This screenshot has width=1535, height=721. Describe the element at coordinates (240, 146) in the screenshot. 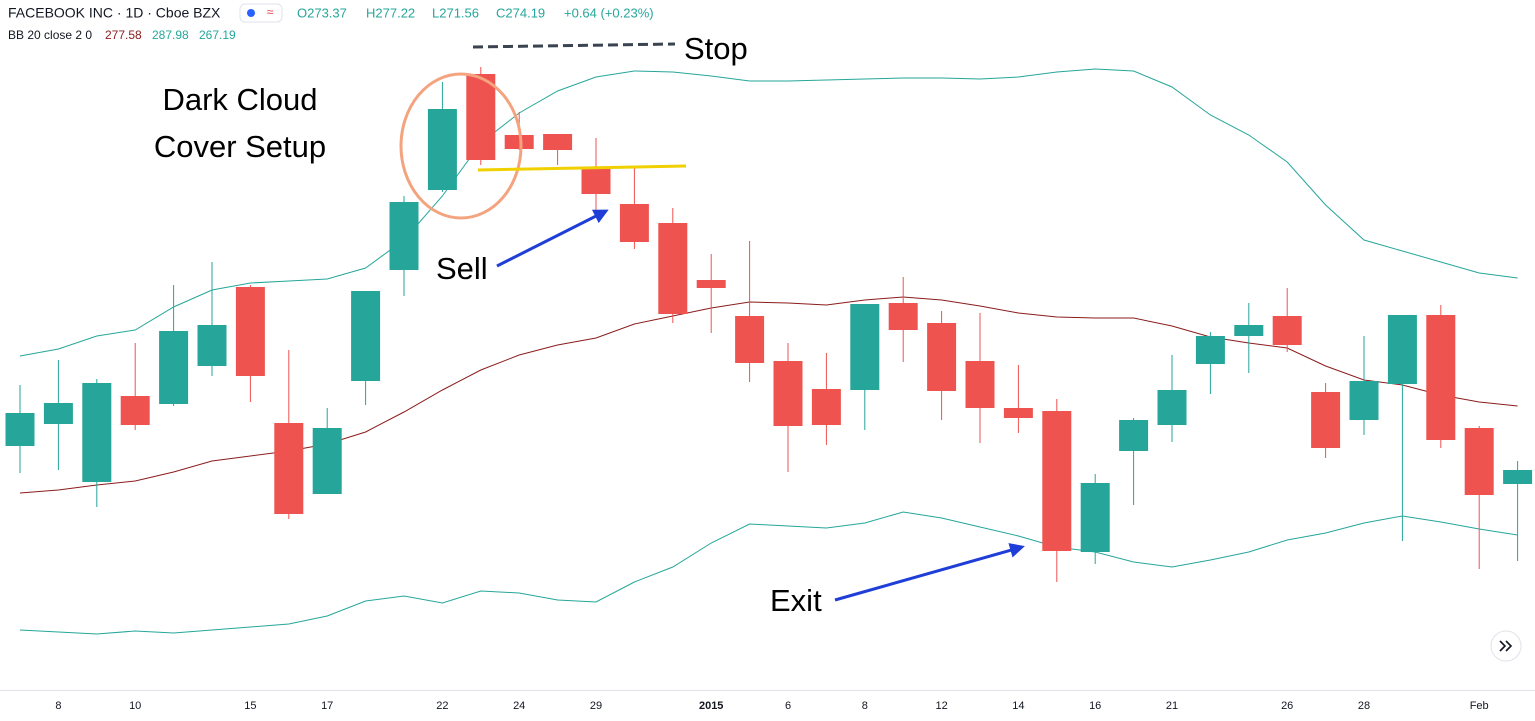

I see `annotation: Cover Setup` at that location.